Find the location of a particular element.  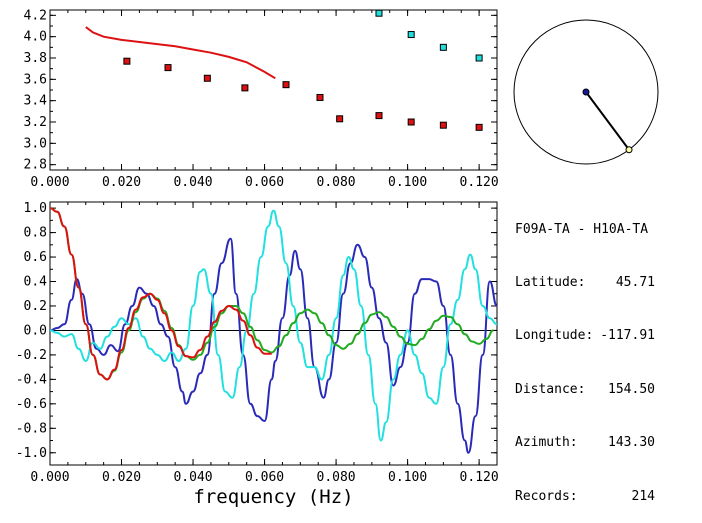

azimuth-compass is located at coordinates (586, 92).